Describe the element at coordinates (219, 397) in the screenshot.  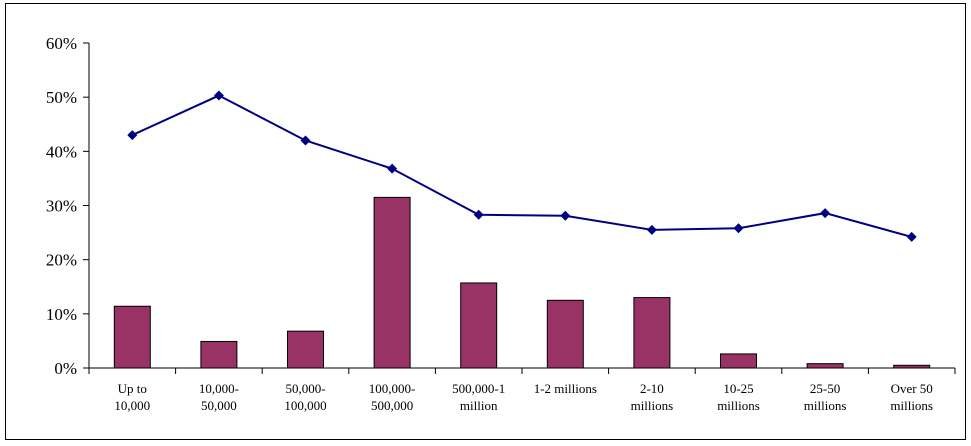
I see `x-tick-label: 10,000- 50,000` at that location.